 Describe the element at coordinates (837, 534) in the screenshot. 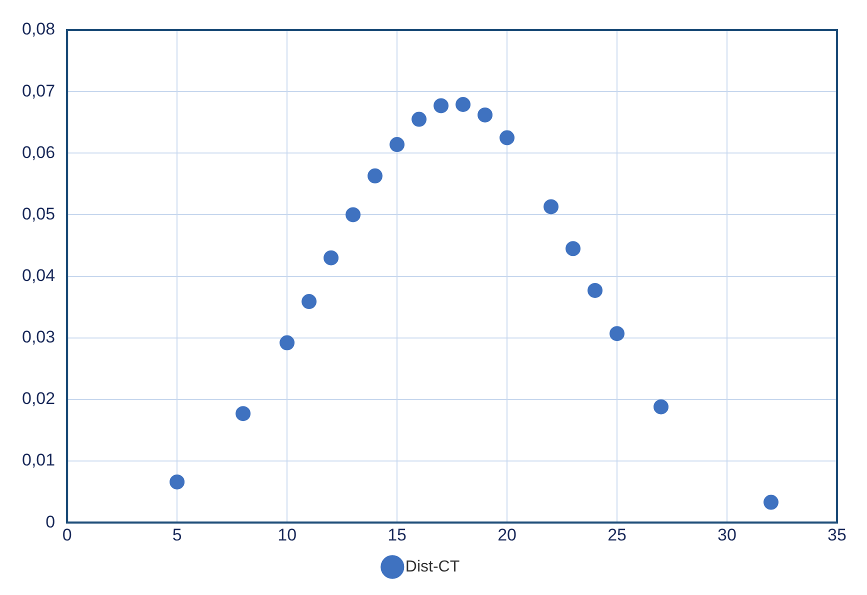

I see `x-tick-label: 35` at that location.